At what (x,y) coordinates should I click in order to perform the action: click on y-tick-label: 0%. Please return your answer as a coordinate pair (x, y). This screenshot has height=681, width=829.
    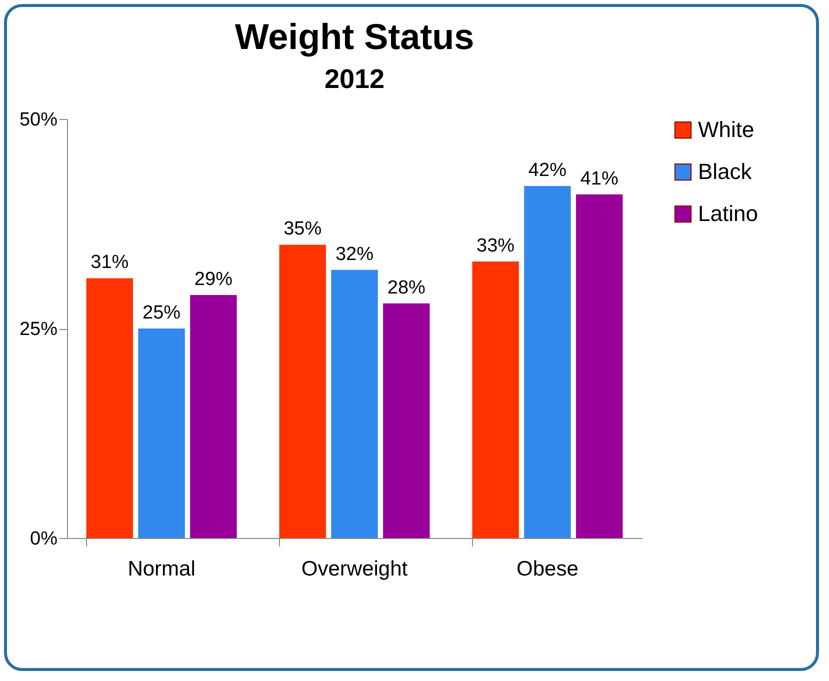
    Looking at the image, I should click on (44, 539).